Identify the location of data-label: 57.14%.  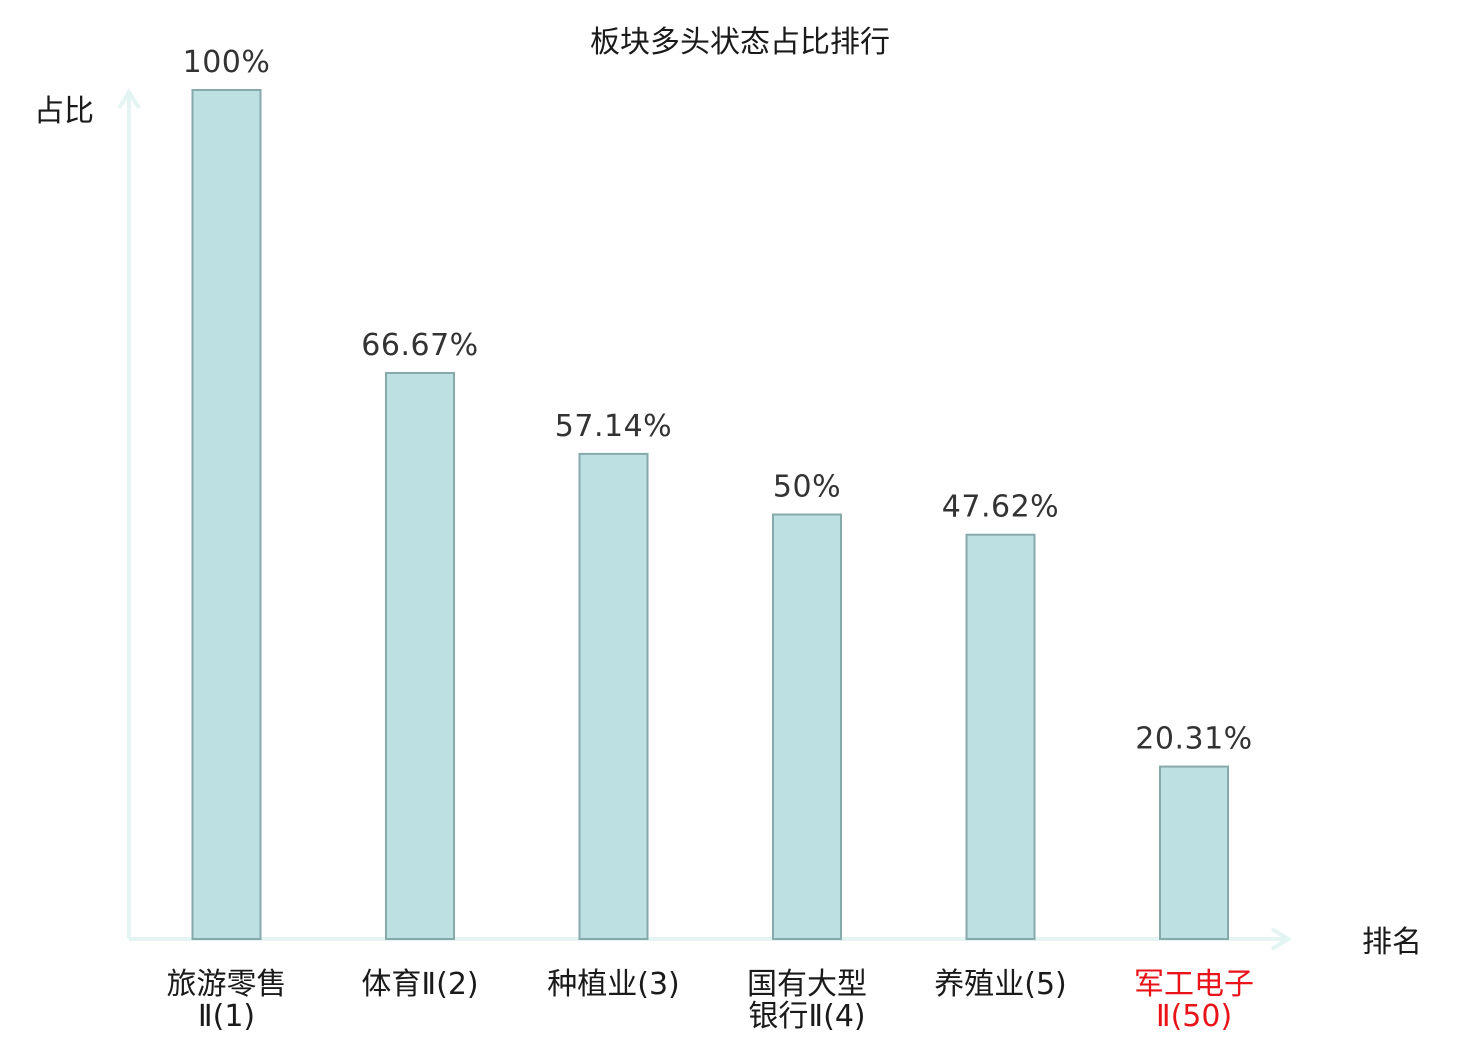
(613, 426).